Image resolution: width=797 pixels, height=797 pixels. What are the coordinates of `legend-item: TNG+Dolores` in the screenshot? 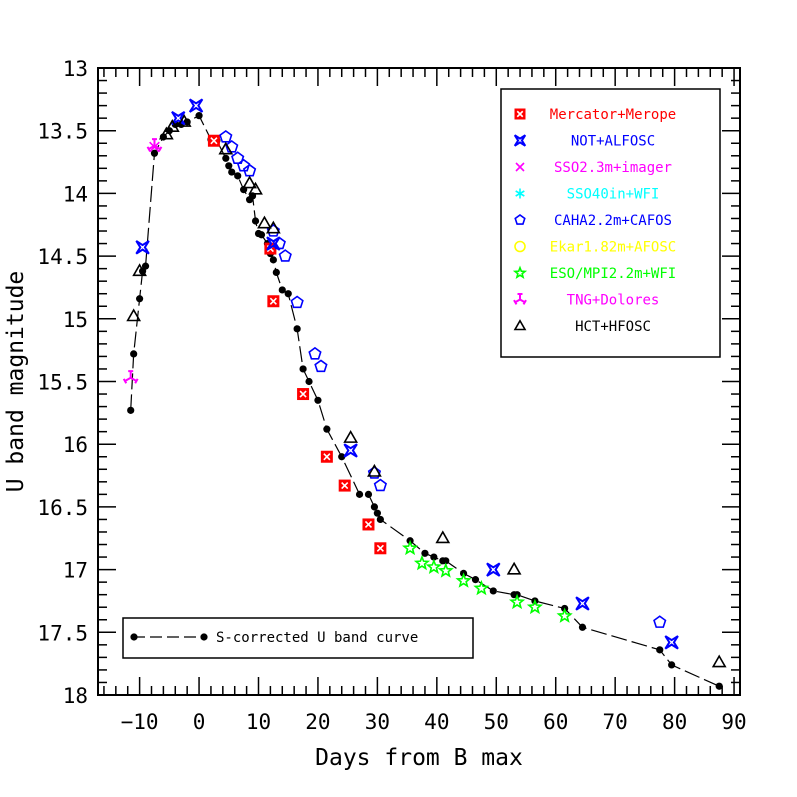 It's located at (586, 301).